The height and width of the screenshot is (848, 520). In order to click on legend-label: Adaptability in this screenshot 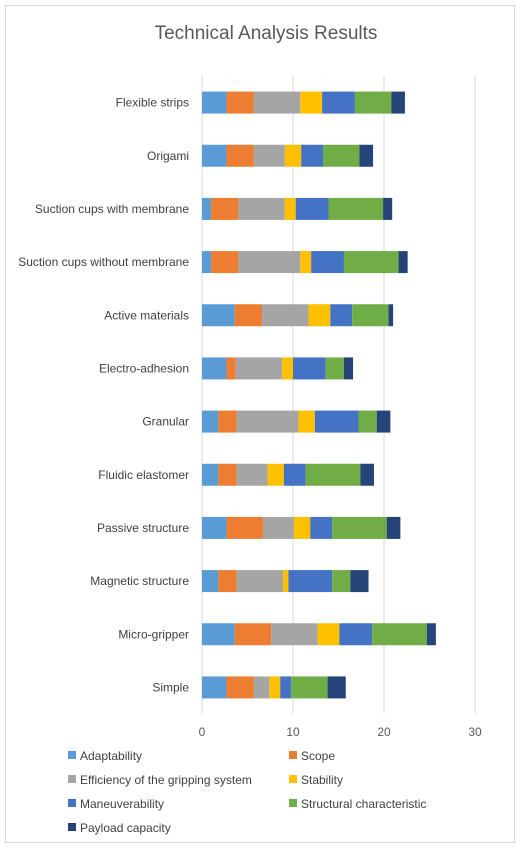, I will do `click(111, 756)`.